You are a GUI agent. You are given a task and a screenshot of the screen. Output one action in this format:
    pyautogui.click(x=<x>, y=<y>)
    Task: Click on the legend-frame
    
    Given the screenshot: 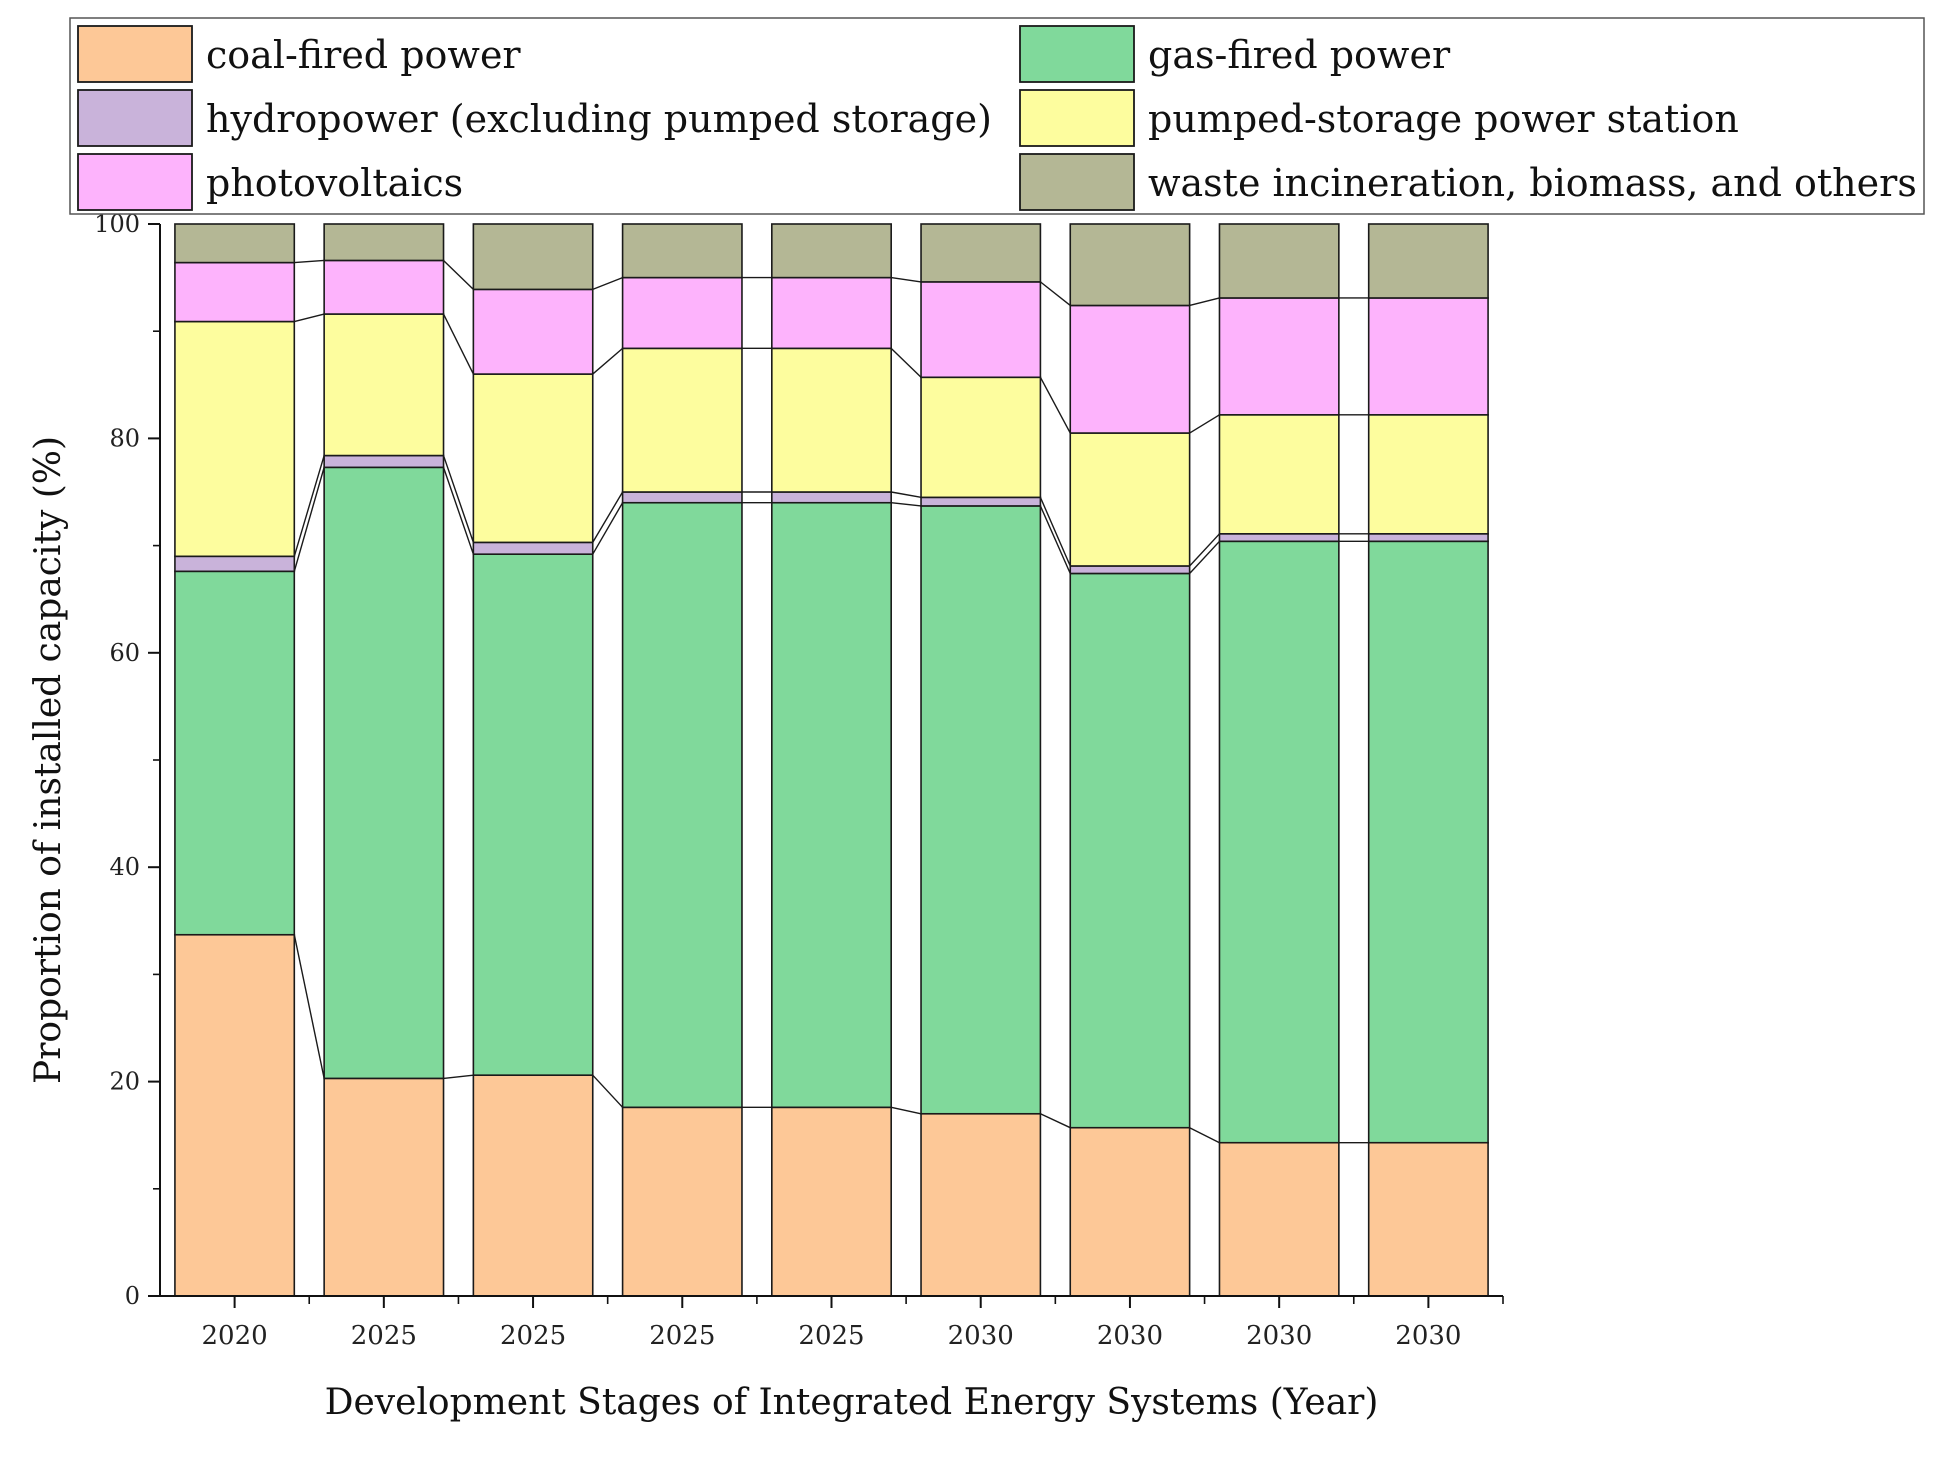 What is the action you would take?
    pyautogui.click(x=997, y=116)
    